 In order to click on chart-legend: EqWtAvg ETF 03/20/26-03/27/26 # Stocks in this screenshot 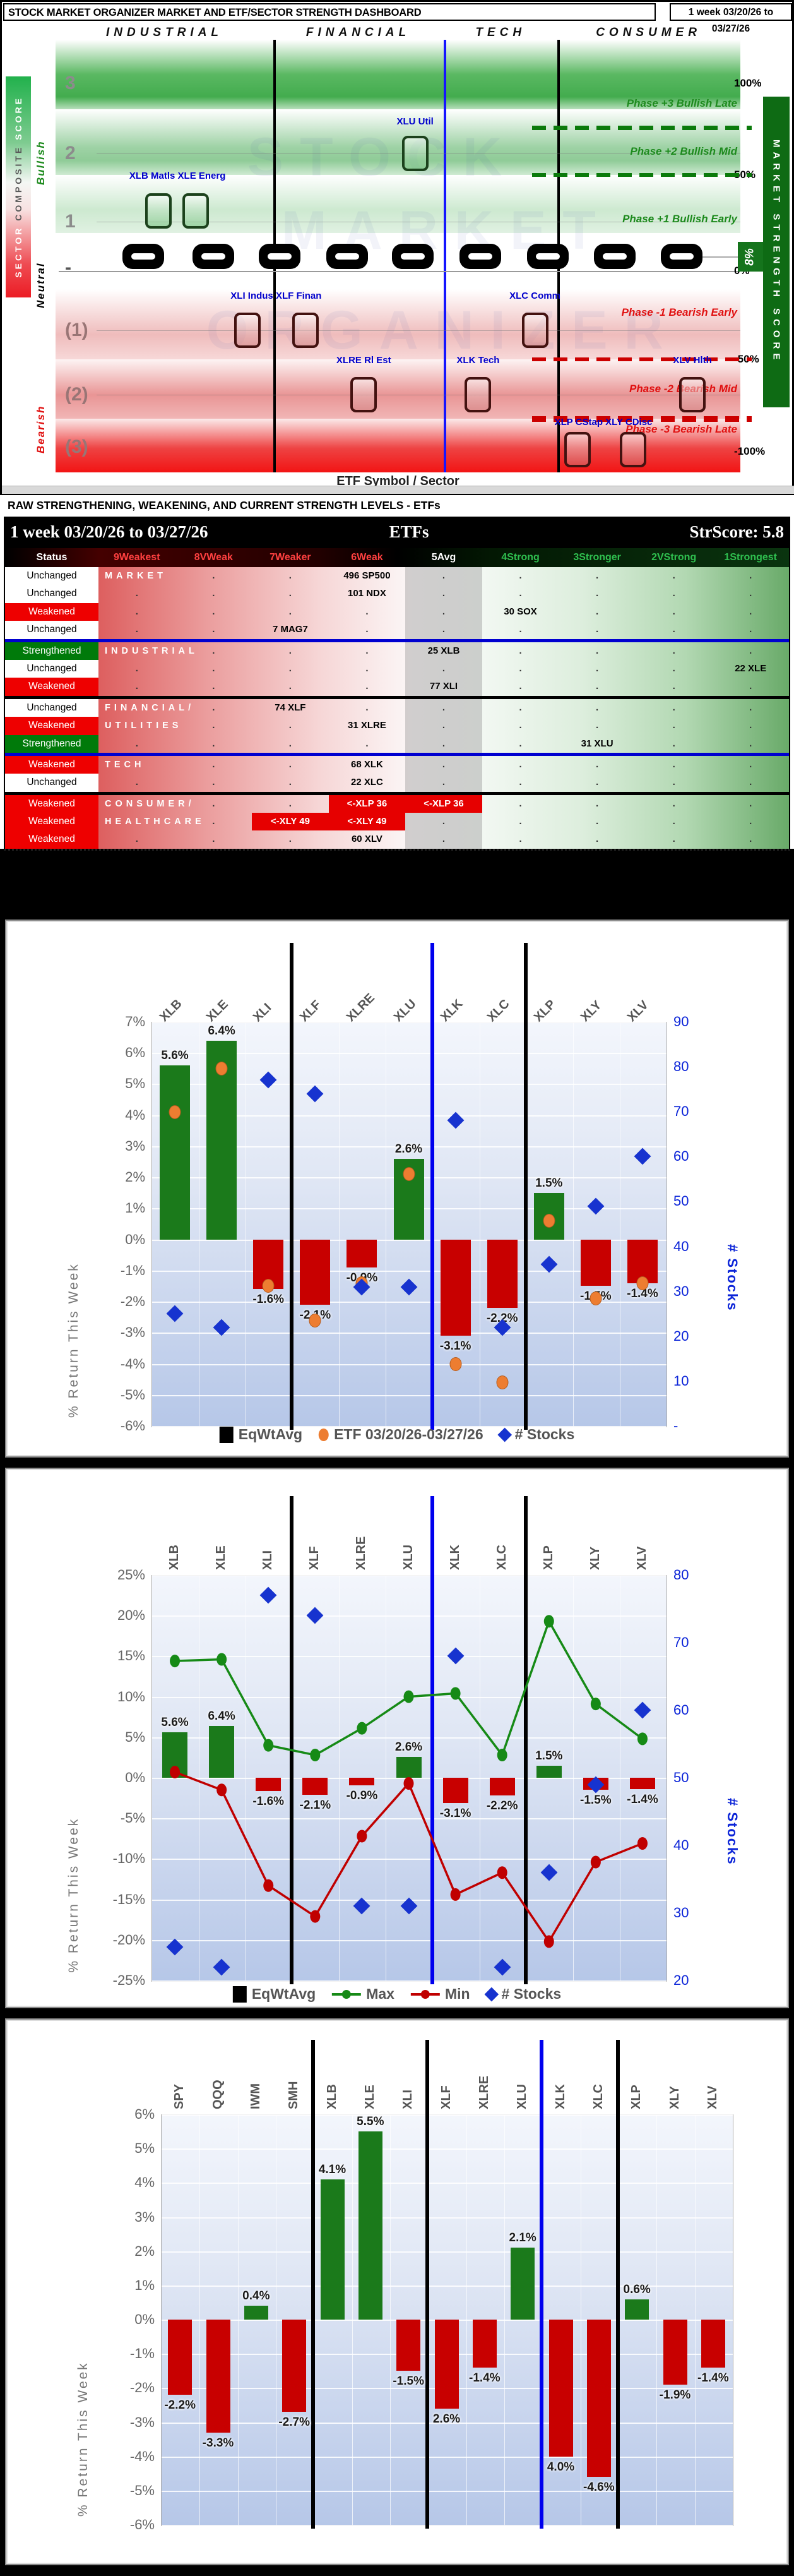, I will do `click(396, 1435)`.